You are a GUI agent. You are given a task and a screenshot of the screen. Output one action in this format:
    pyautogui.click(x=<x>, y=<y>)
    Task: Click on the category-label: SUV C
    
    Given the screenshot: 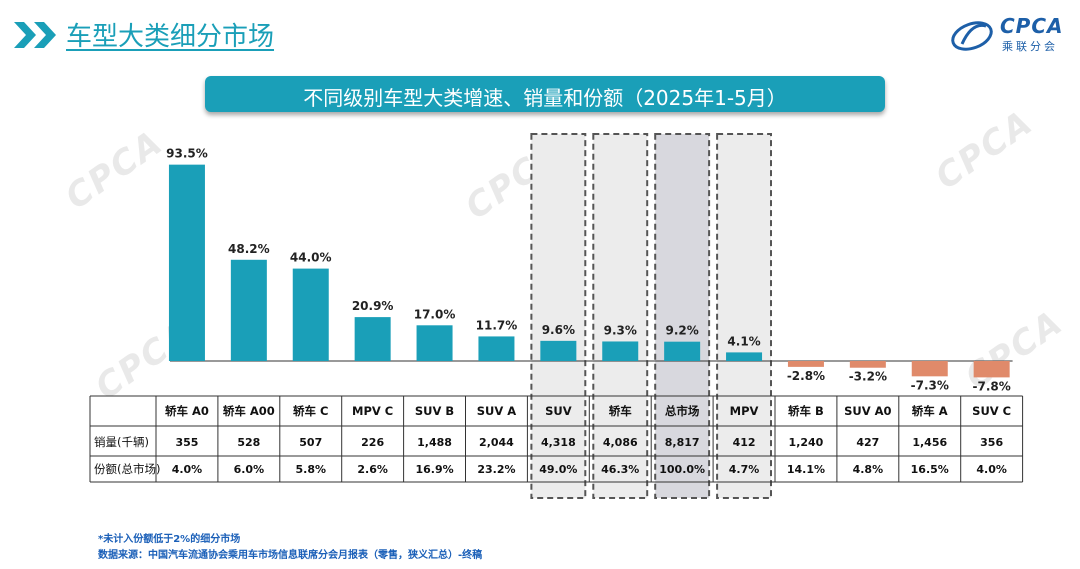 What is the action you would take?
    pyautogui.click(x=991, y=411)
    